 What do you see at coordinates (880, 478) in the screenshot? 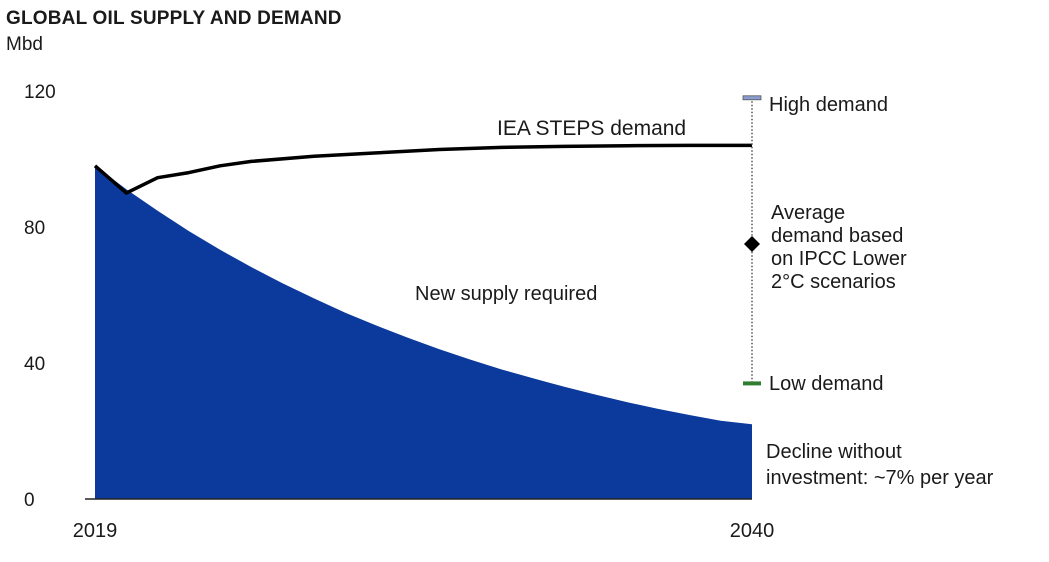
I see `decline-label-line: investment: ~7% per year` at bounding box center [880, 478].